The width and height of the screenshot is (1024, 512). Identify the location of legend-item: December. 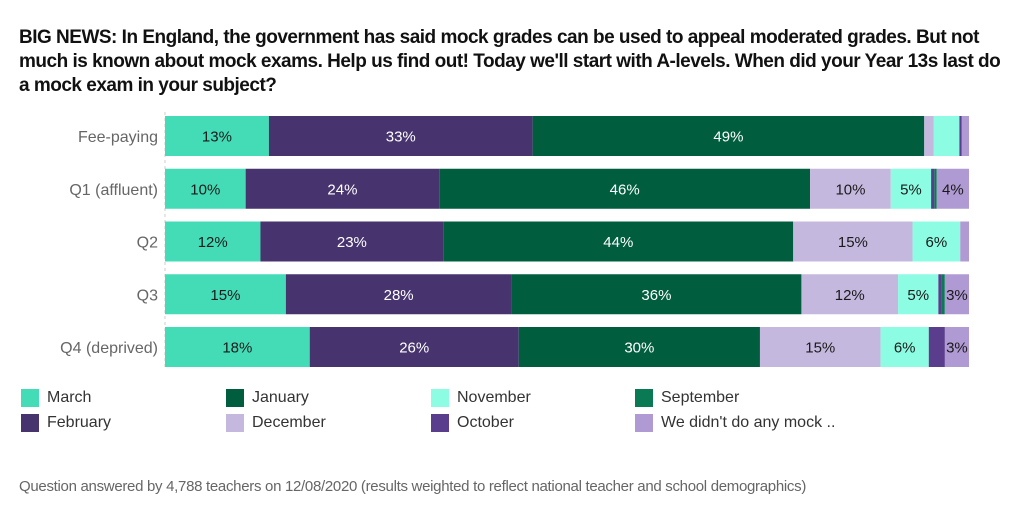
(276, 423).